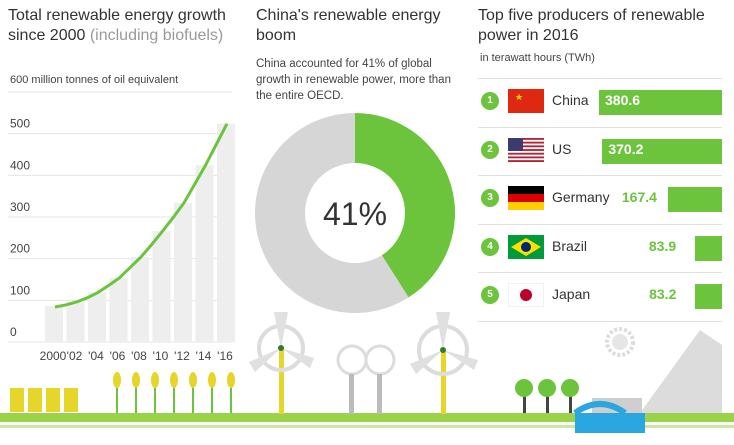  Describe the element at coordinates (367, 426) in the screenshot. I see `ground-line` at that location.